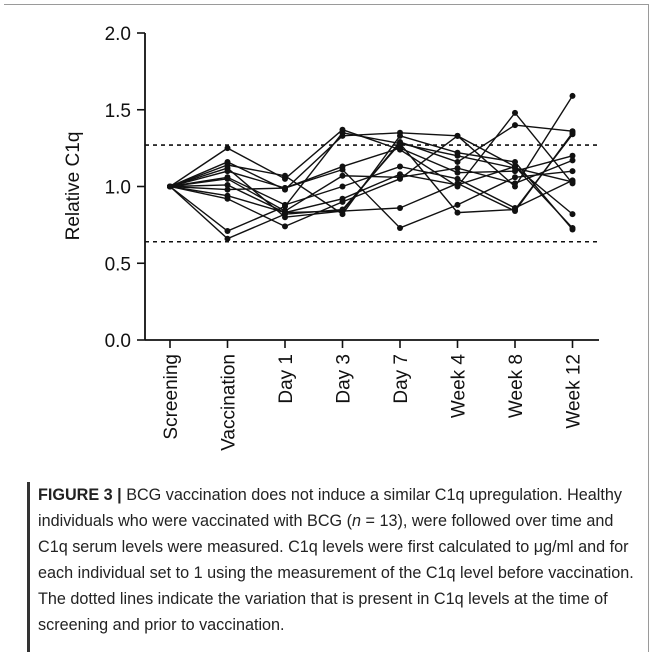  What do you see at coordinates (28, 567) in the screenshot?
I see `caption-rule` at bounding box center [28, 567].